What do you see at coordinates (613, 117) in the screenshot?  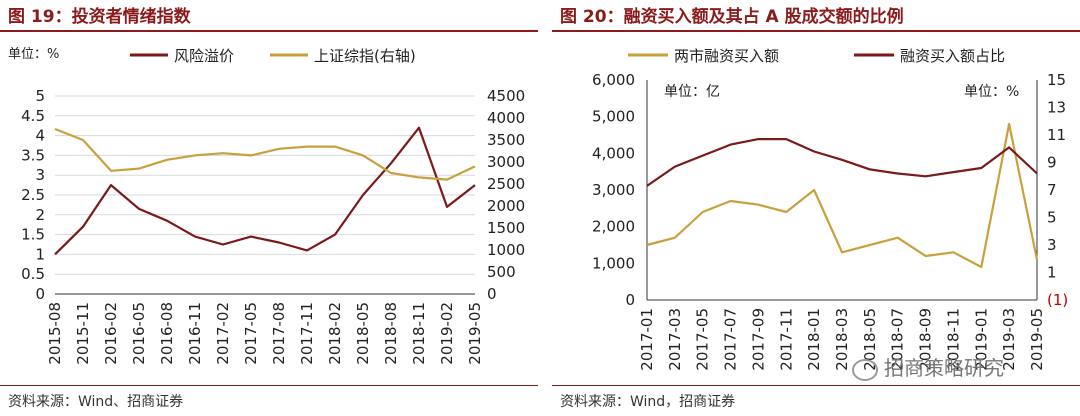 I see `y-tick-label: 5,000` at bounding box center [613, 117].